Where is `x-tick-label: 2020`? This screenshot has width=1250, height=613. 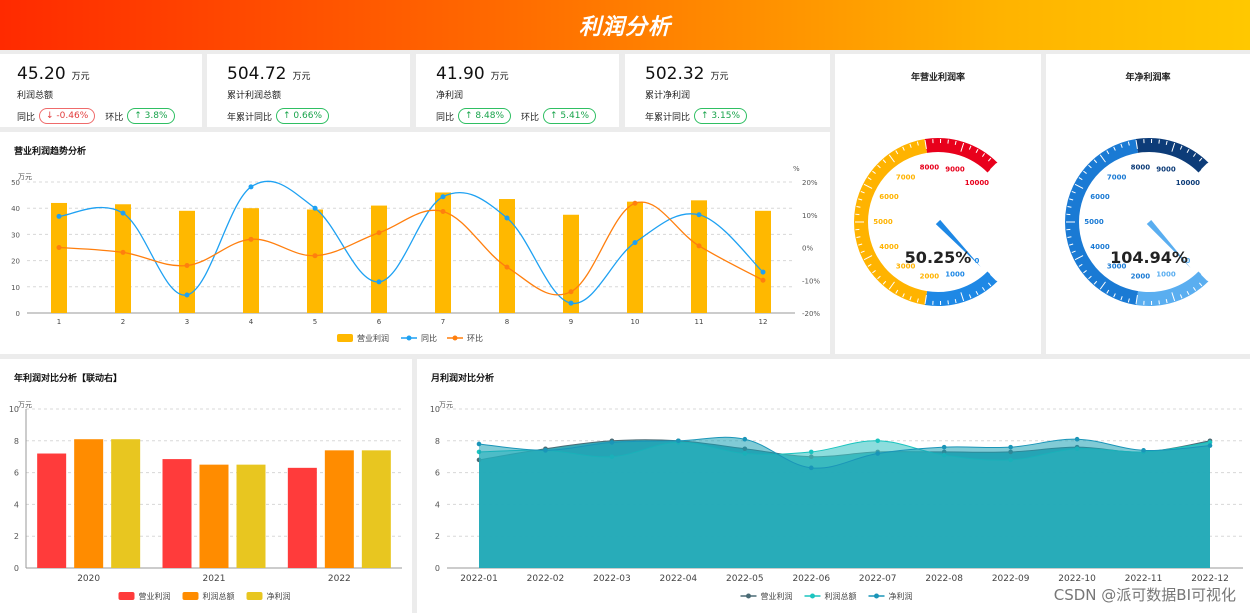
x-tick-label: 2020 is located at coordinates (88, 579).